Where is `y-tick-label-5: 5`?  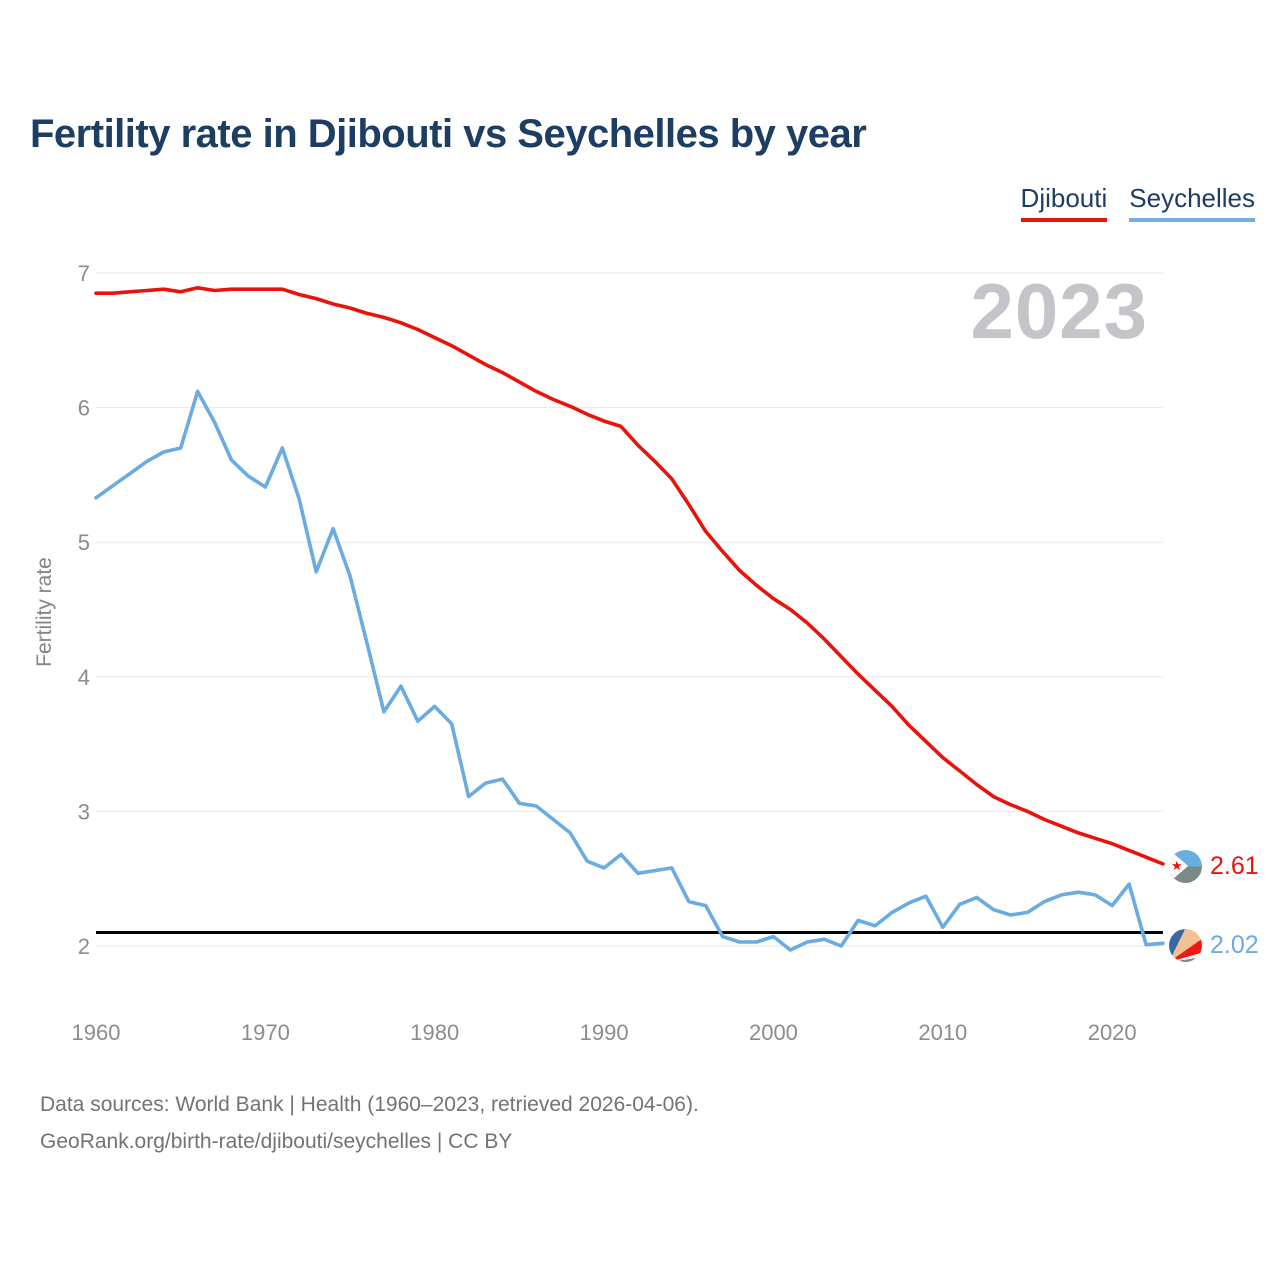
y-tick-label-5: 5 is located at coordinates (84, 542).